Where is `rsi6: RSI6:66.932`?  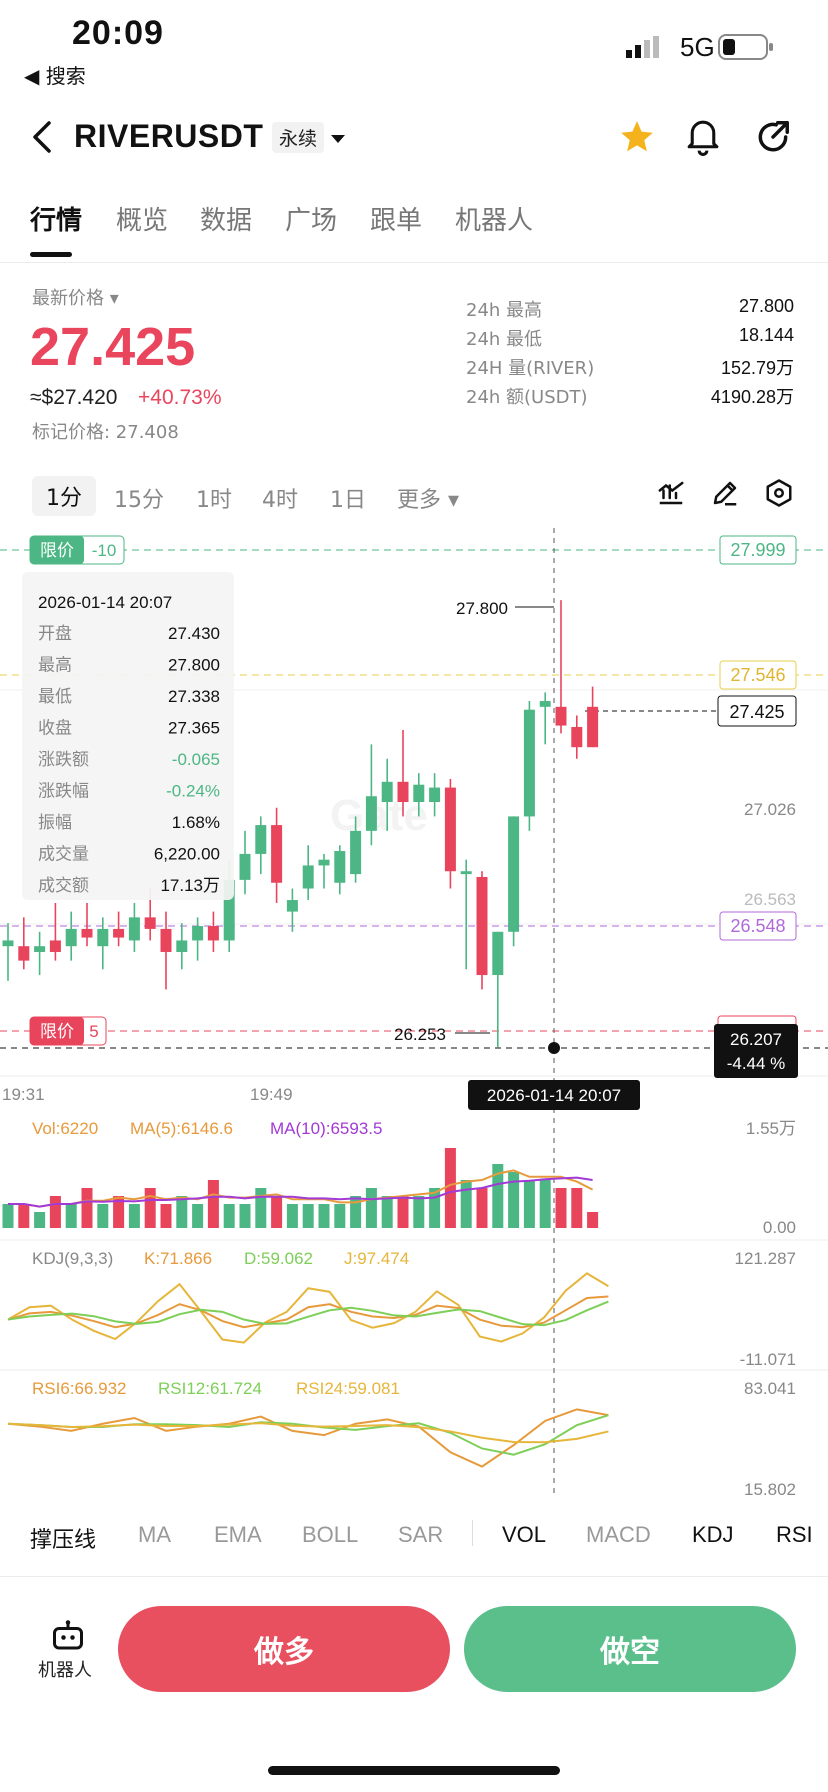
rsi6: RSI6:66.932 is located at coordinates (79, 1388).